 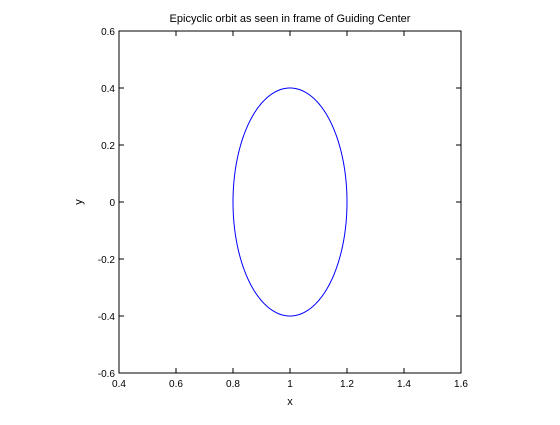 I want to click on y-tick-label: 0, so click(x=112, y=203).